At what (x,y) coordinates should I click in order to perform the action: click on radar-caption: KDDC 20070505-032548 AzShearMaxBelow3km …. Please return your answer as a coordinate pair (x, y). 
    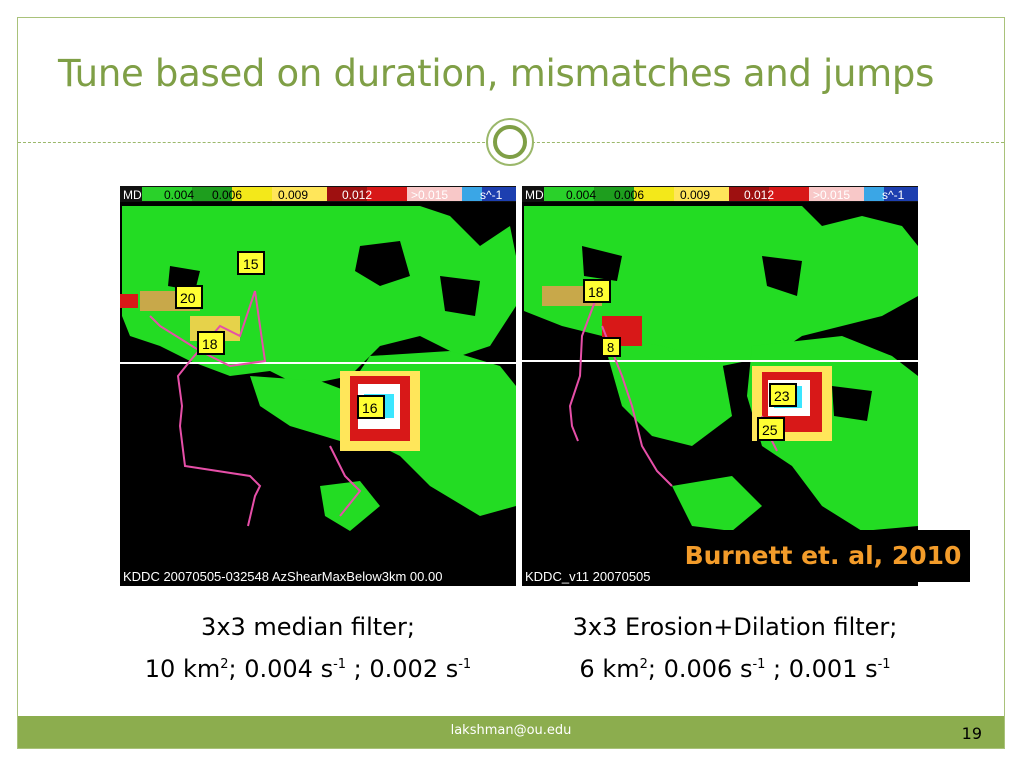
    Looking at the image, I should click on (282, 576).